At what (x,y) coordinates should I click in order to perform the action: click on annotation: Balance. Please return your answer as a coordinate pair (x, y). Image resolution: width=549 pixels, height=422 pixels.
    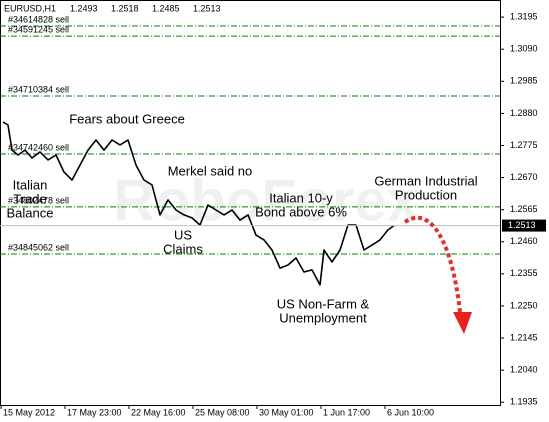
    Looking at the image, I should click on (30, 212).